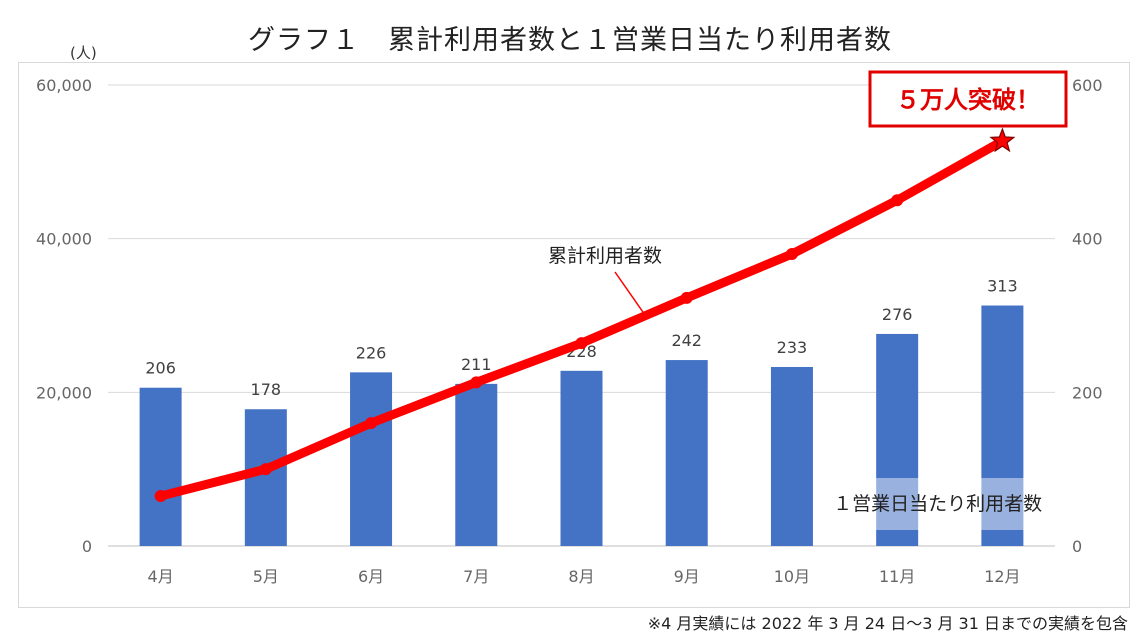 The height and width of the screenshot is (643, 1140). I want to click on y-left-tick-label: 60,000, so click(64, 85).